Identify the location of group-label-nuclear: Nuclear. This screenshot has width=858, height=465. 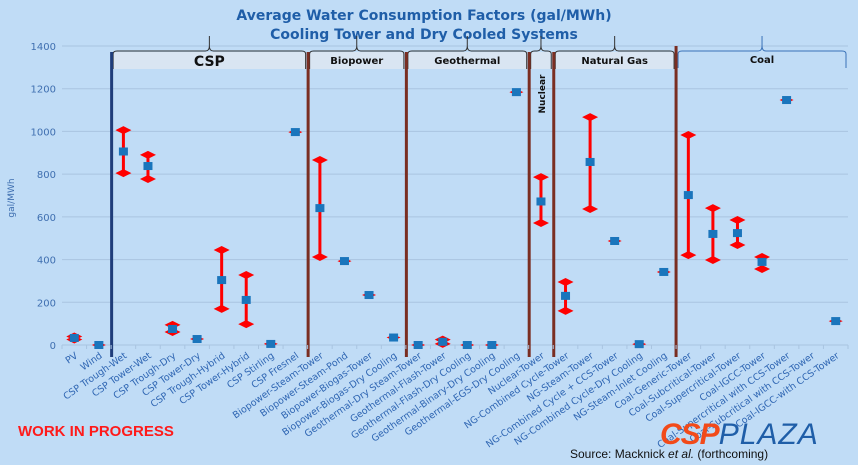
(543, 94).